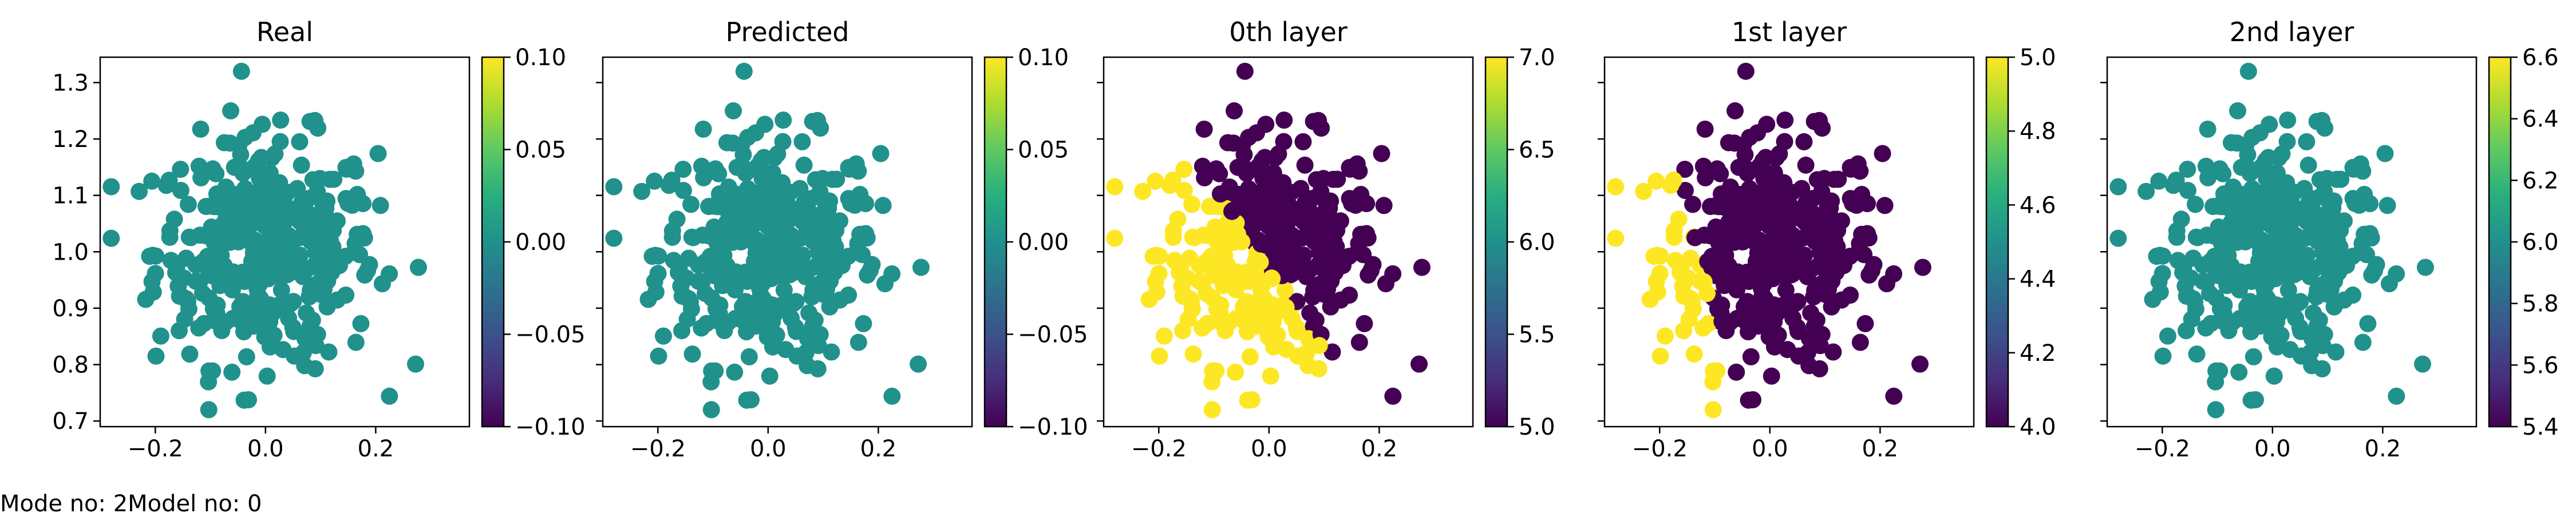  What do you see at coordinates (2540, 181) in the screenshot?
I see `colorbar-tick-label: 6.2` at bounding box center [2540, 181].